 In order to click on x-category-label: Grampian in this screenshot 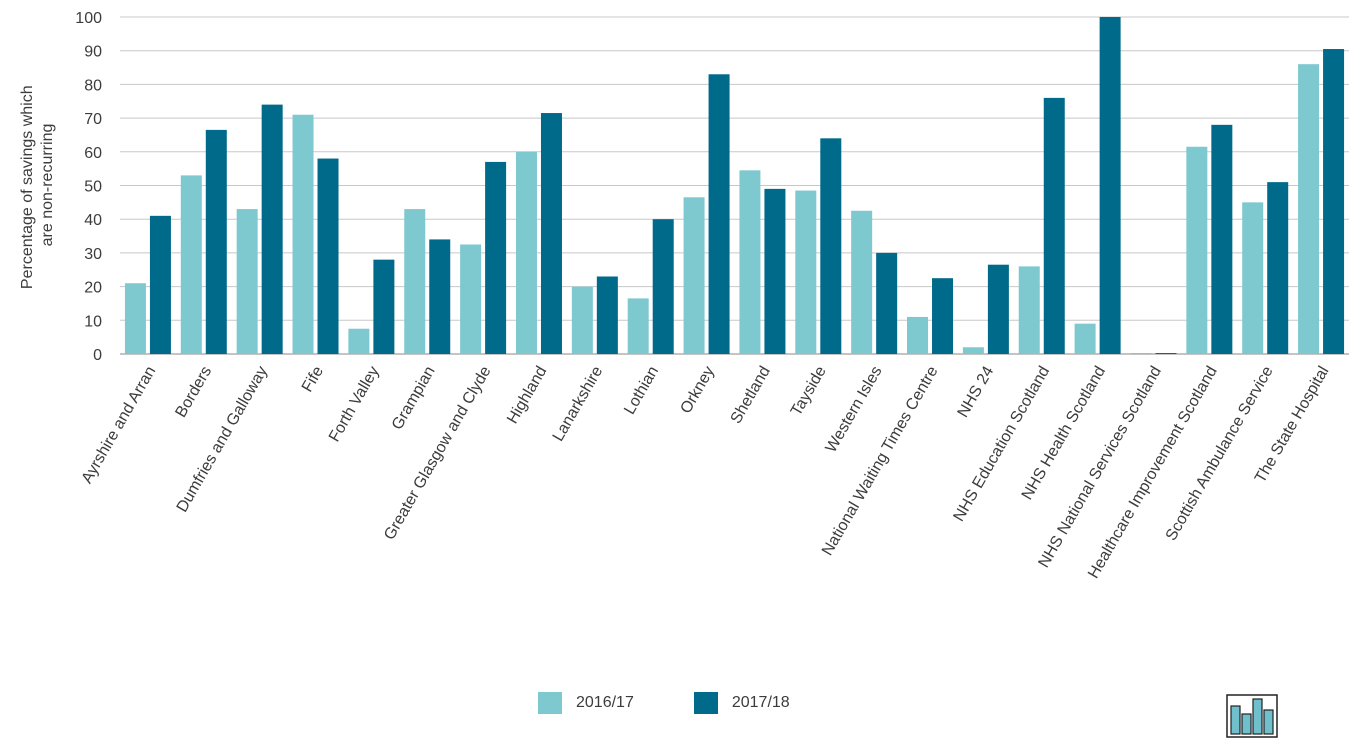, I will do `click(414, 398)`.